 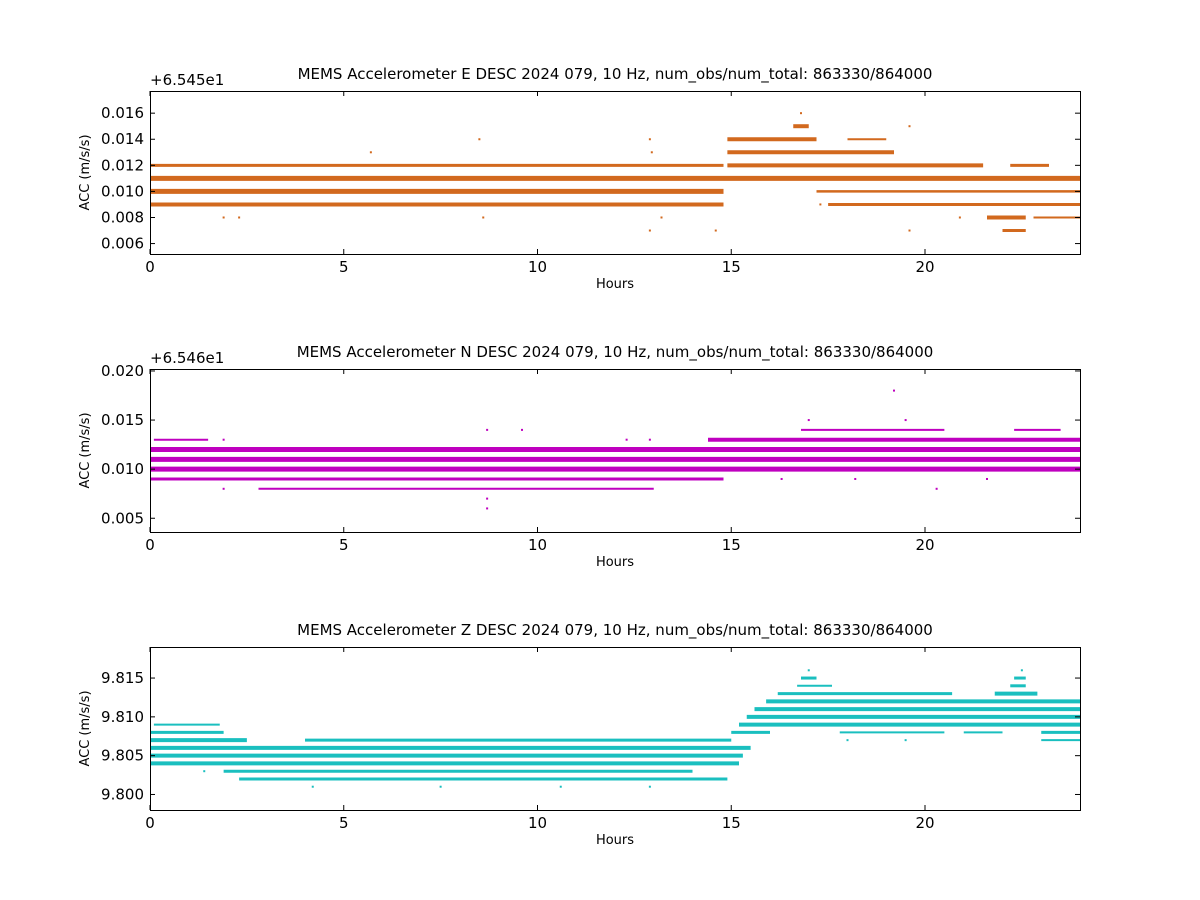 What do you see at coordinates (122, 113) in the screenshot?
I see `y-tick-label: 0.016` at bounding box center [122, 113].